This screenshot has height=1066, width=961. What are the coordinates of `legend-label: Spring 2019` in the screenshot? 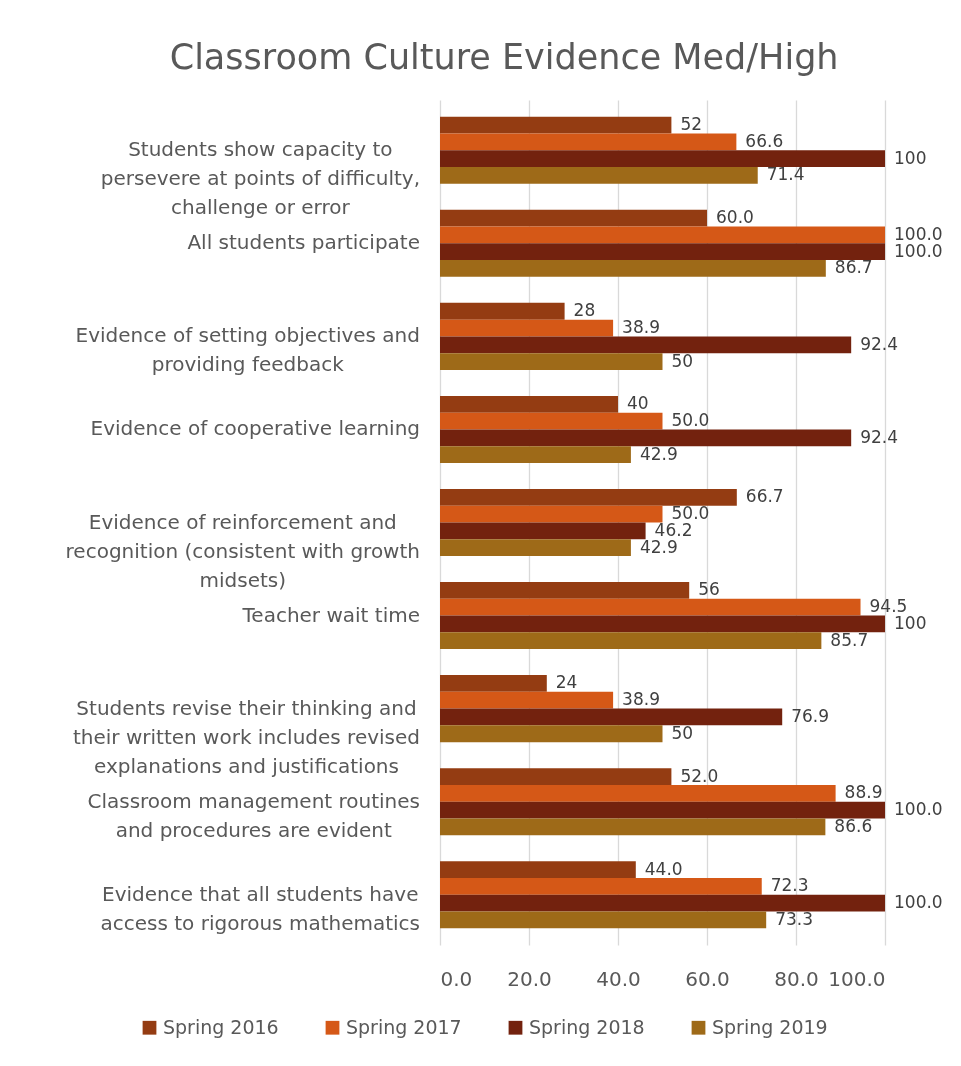 It's located at (770, 1026).